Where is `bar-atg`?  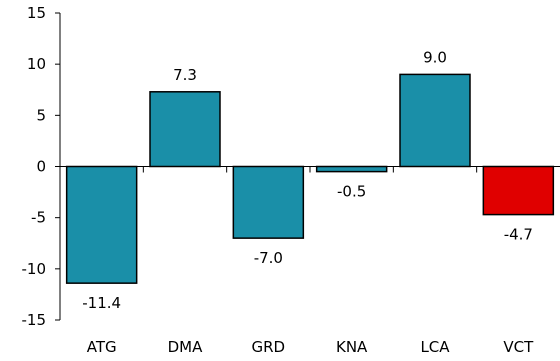
bar-atg is located at coordinates (101, 224).